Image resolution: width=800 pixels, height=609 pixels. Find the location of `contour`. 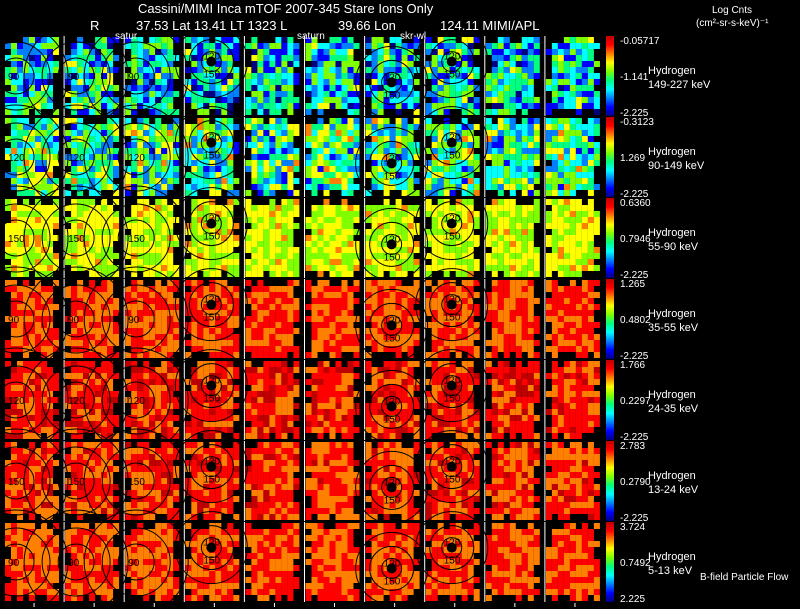

contour is located at coordinates (25, 76).